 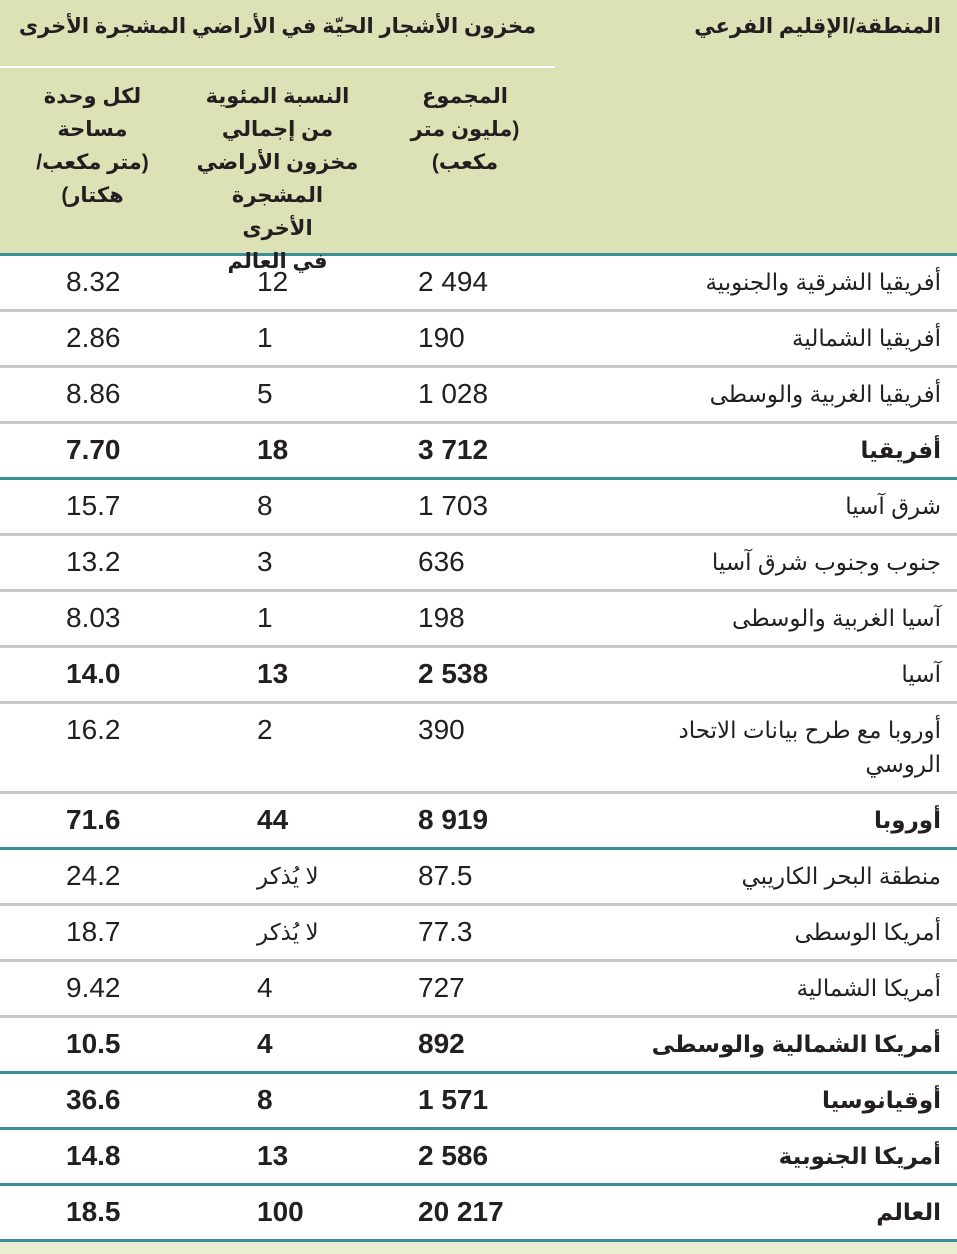 I want to click on percent-cell: 5, so click(x=265, y=393).